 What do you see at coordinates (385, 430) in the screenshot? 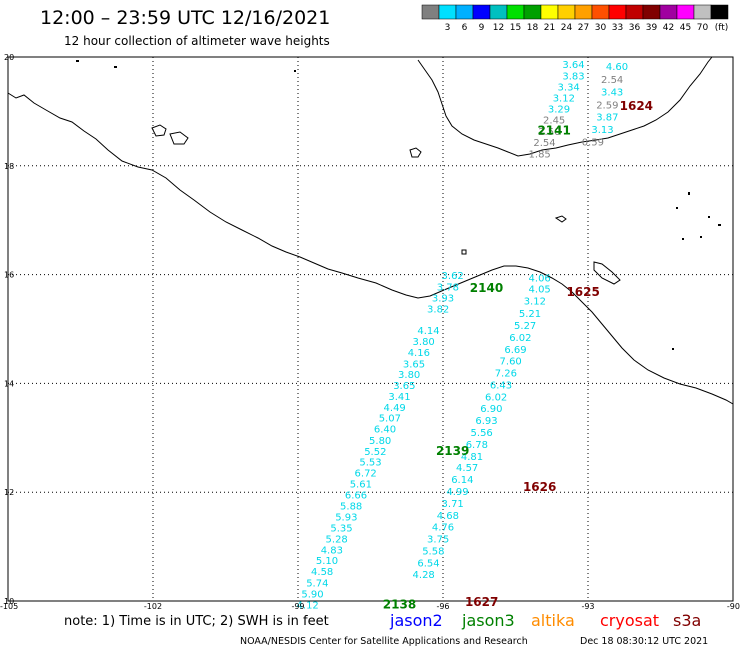
I see `wave-height-value: 6.40` at bounding box center [385, 430].